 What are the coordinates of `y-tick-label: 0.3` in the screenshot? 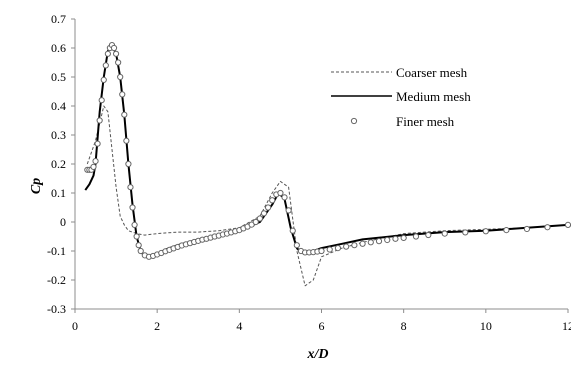 It's located at (58, 135).